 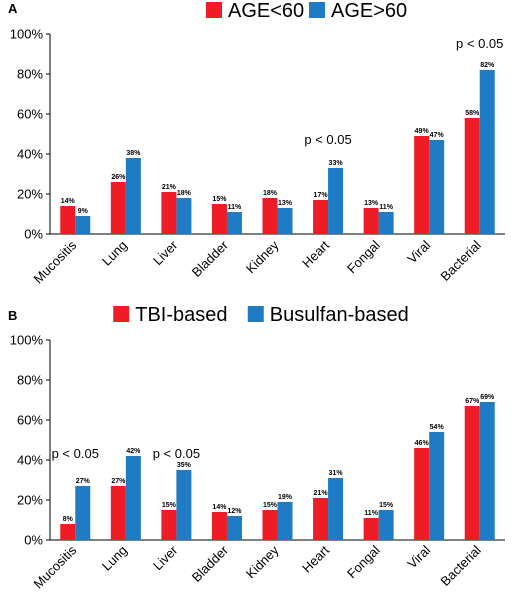 I want to click on panel-a-ytick-label: 20%, so click(x=30, y=194).